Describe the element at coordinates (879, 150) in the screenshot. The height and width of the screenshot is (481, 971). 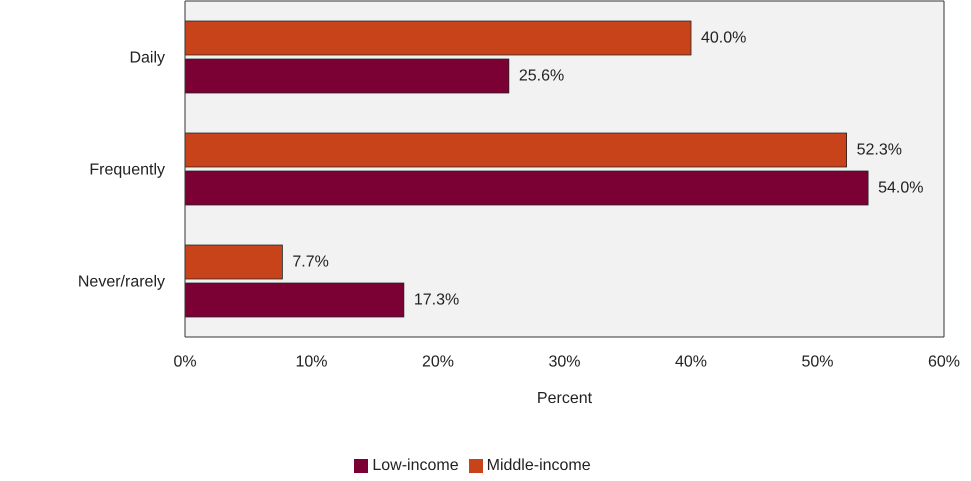
I see `data-label: 52.3%` at that location.